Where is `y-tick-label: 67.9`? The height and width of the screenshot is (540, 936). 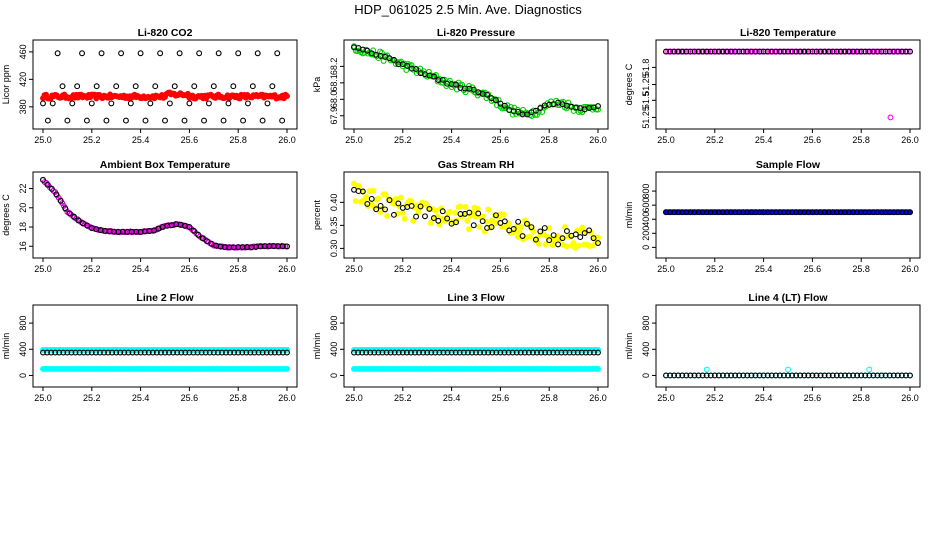 y-tick-label: 67.9 is located at coordinates (334, 116).